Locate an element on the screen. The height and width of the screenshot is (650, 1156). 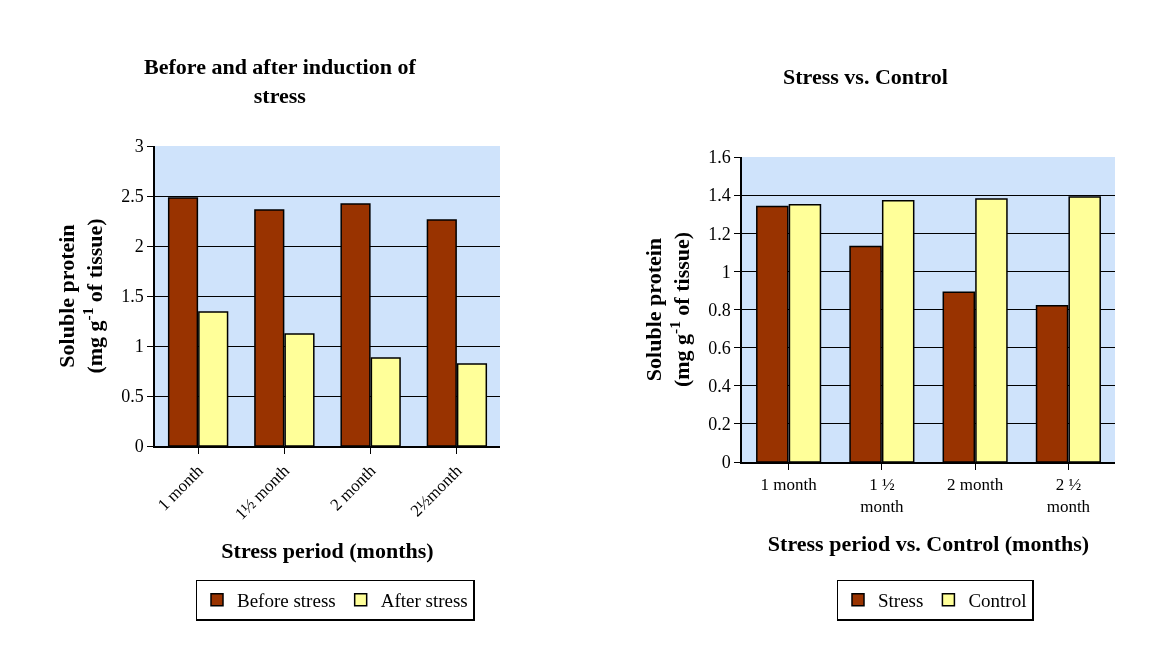
y-tick-label: 3 is located at coordinates (139, 146).